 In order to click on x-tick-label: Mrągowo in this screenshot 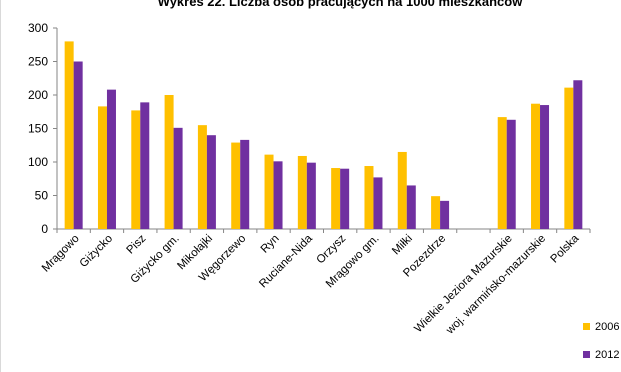, I will do `click(61, 254)`.